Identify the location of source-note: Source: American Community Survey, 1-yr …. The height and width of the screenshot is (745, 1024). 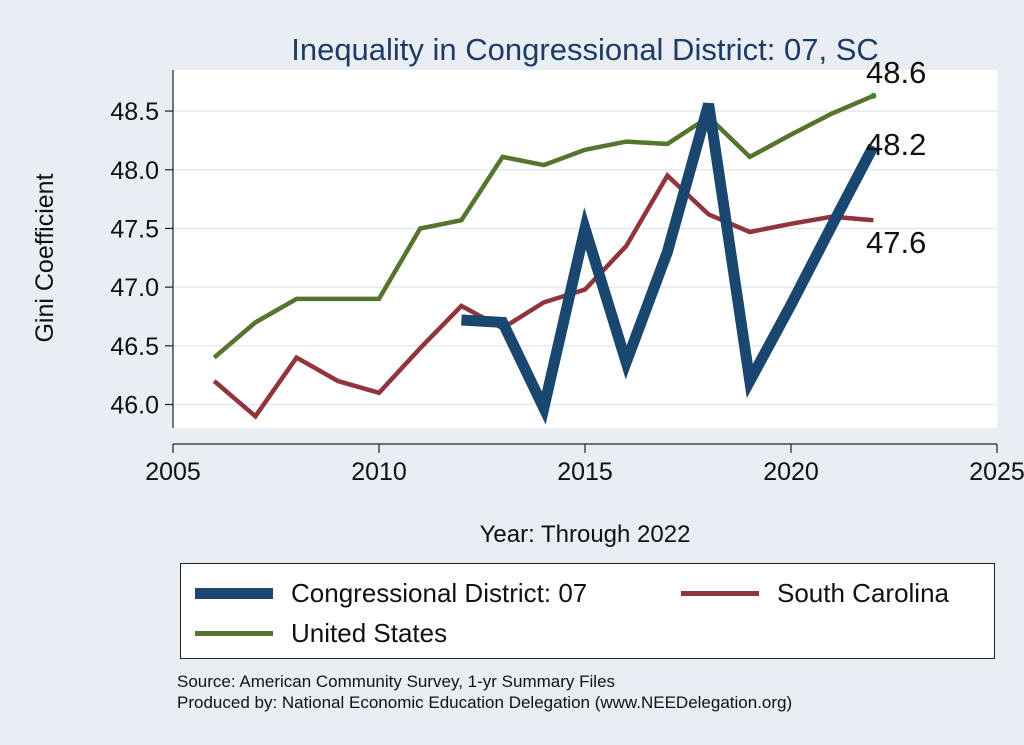
(484, 692).